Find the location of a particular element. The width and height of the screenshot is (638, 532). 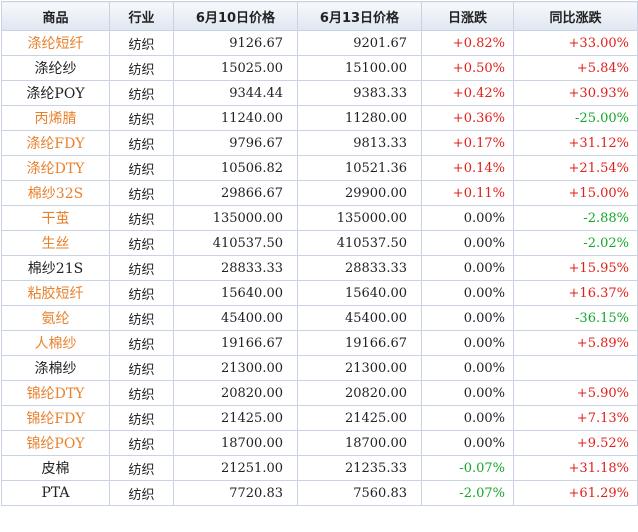

table-row: 锦纶DTY 纺织 20820.00 20820.00 0.00% +5.90% is located at coordinates (319, 393).